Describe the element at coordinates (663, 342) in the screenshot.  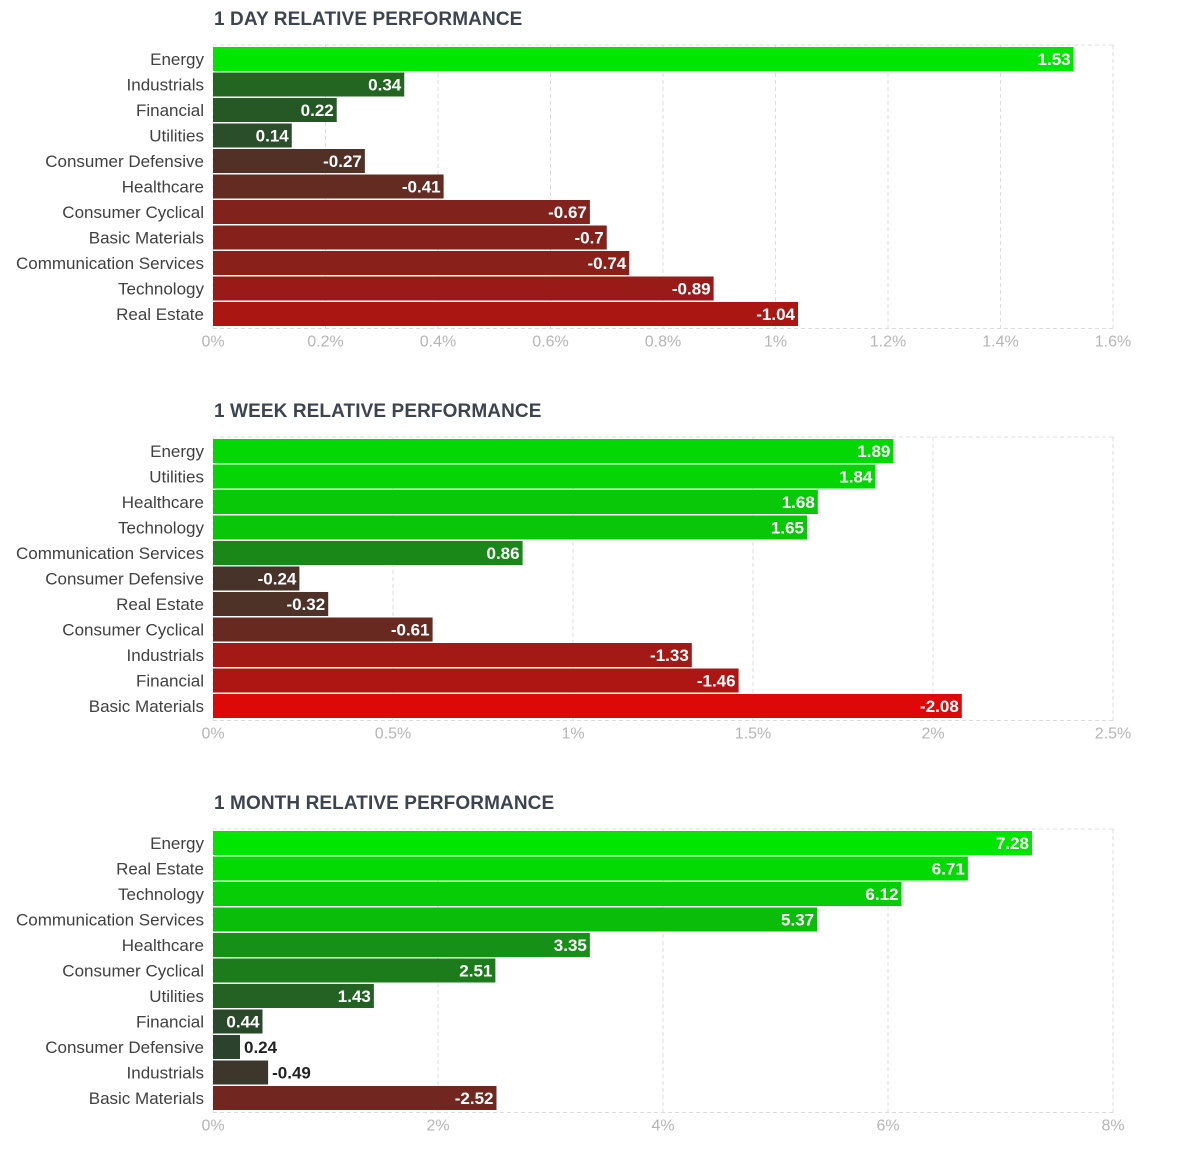
I see `x-tick-label: 0.8%` at that location.